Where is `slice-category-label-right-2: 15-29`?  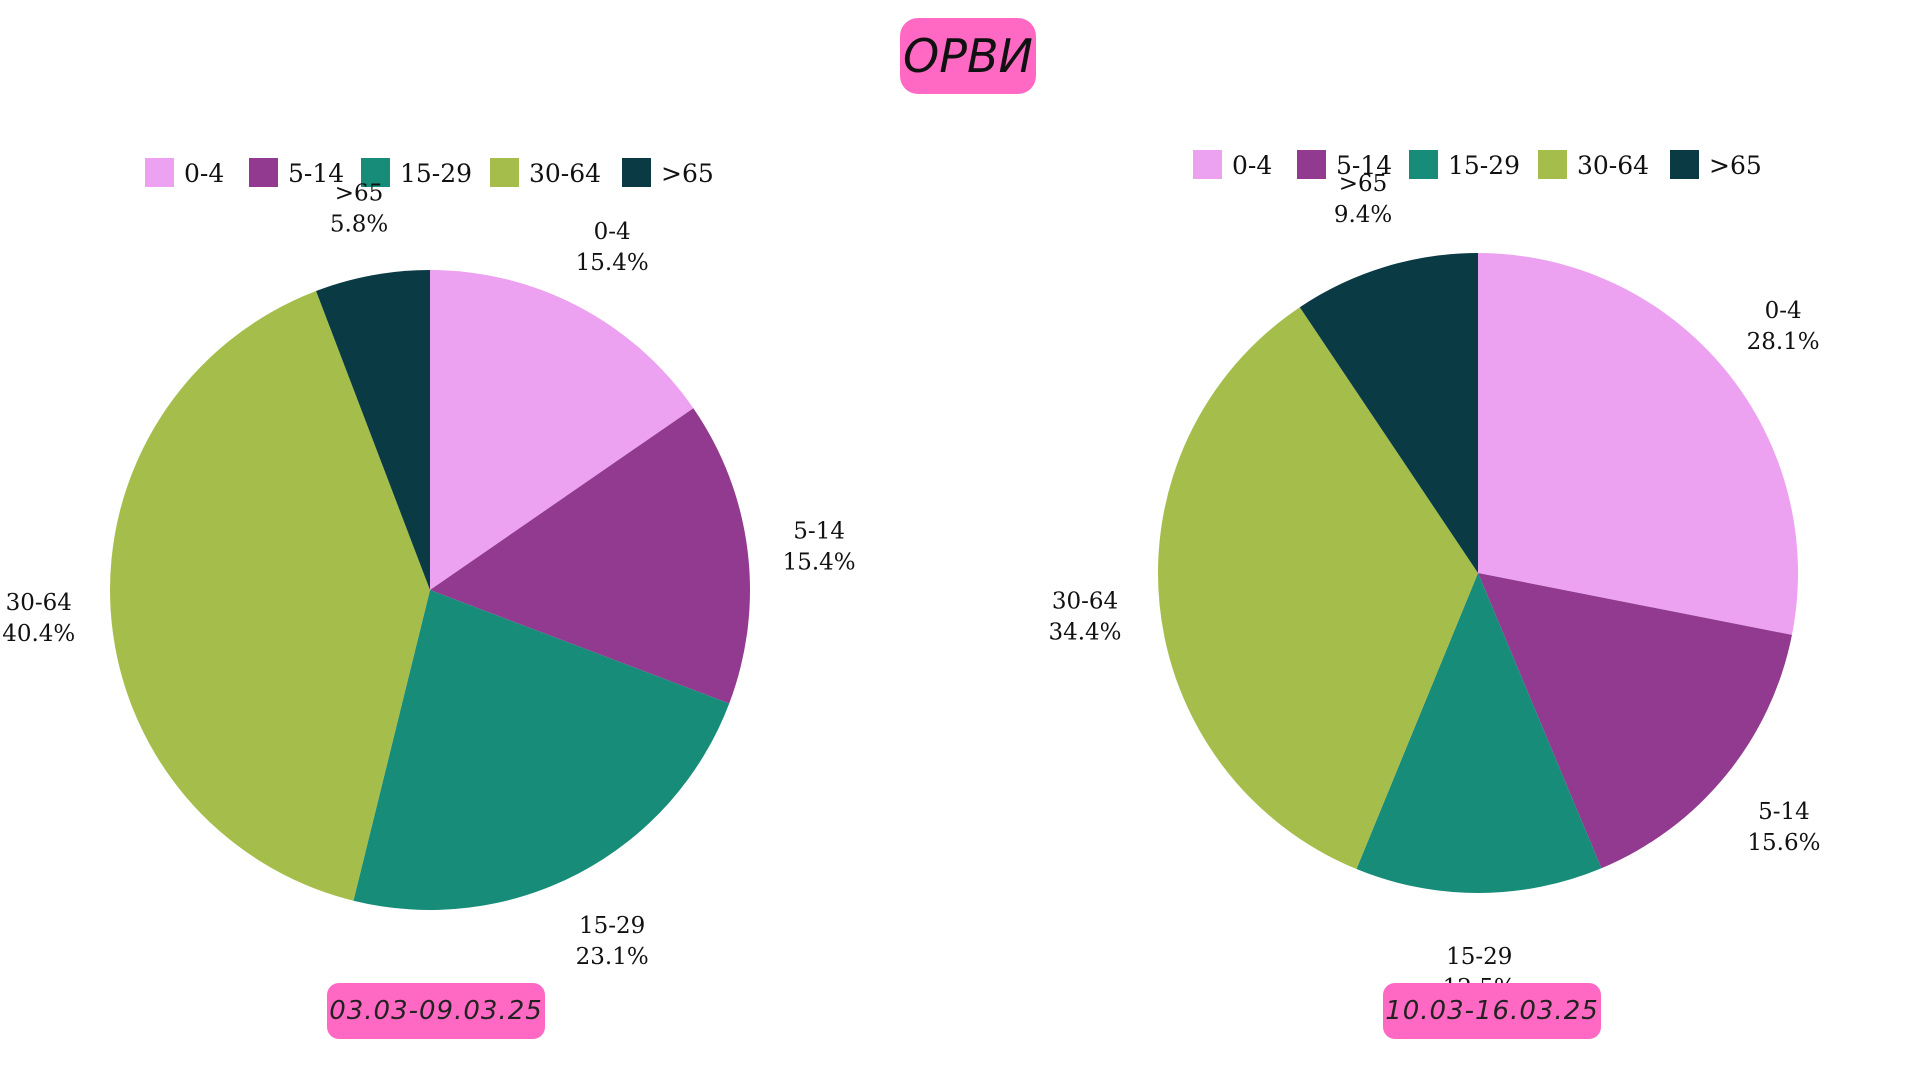 slice-category-label-right-2: 15-29 is located at coordinates (1479, 957).